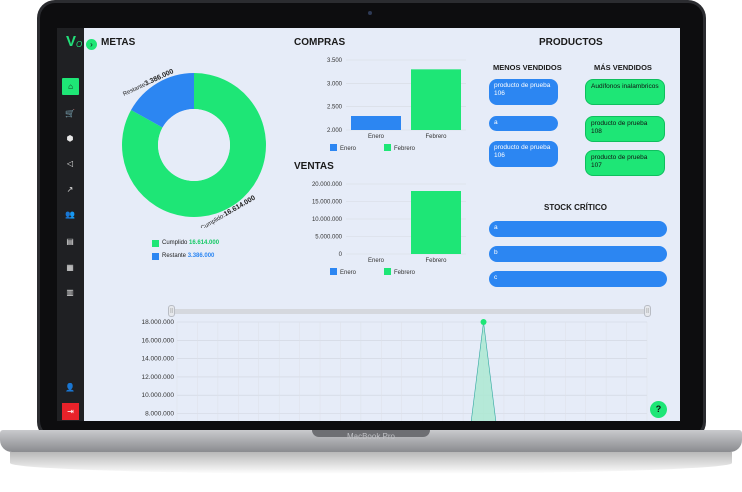 The height and width of the screenshot is (492, 742). What do you see at coordinates (527, 67) in the screenshot?
I see `menos-vendidos-title: MENOS VENDIDOS` at bounding box center [527, 67].